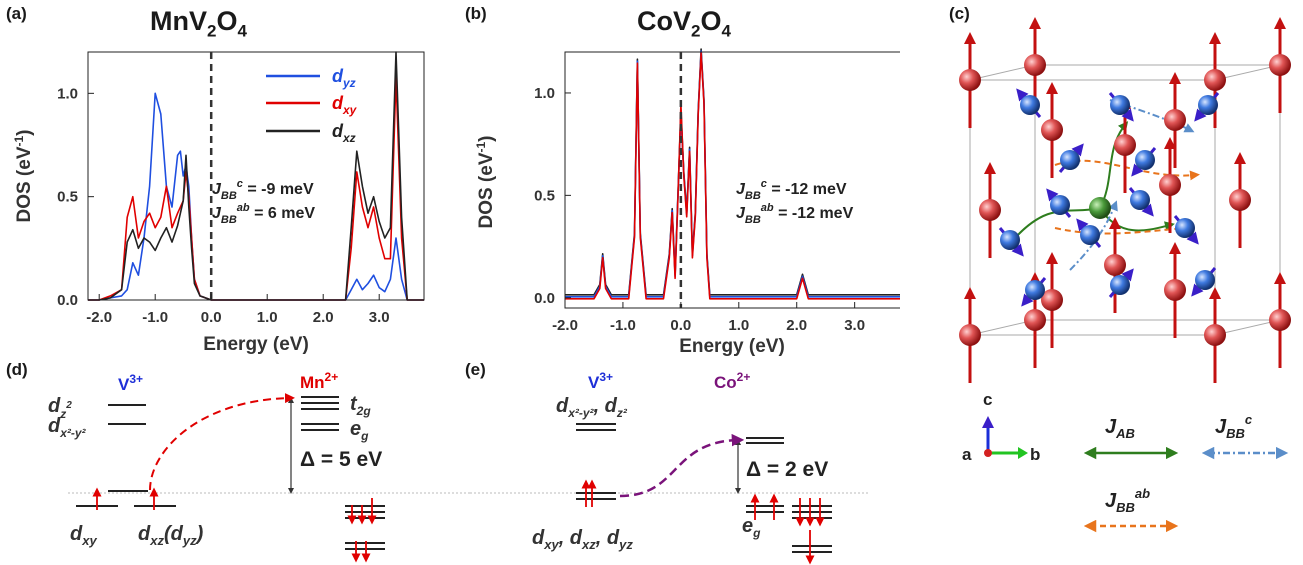 This screenshot has width=1303, height=565. I want to click on a-axis-label: a, so click(967, 454).